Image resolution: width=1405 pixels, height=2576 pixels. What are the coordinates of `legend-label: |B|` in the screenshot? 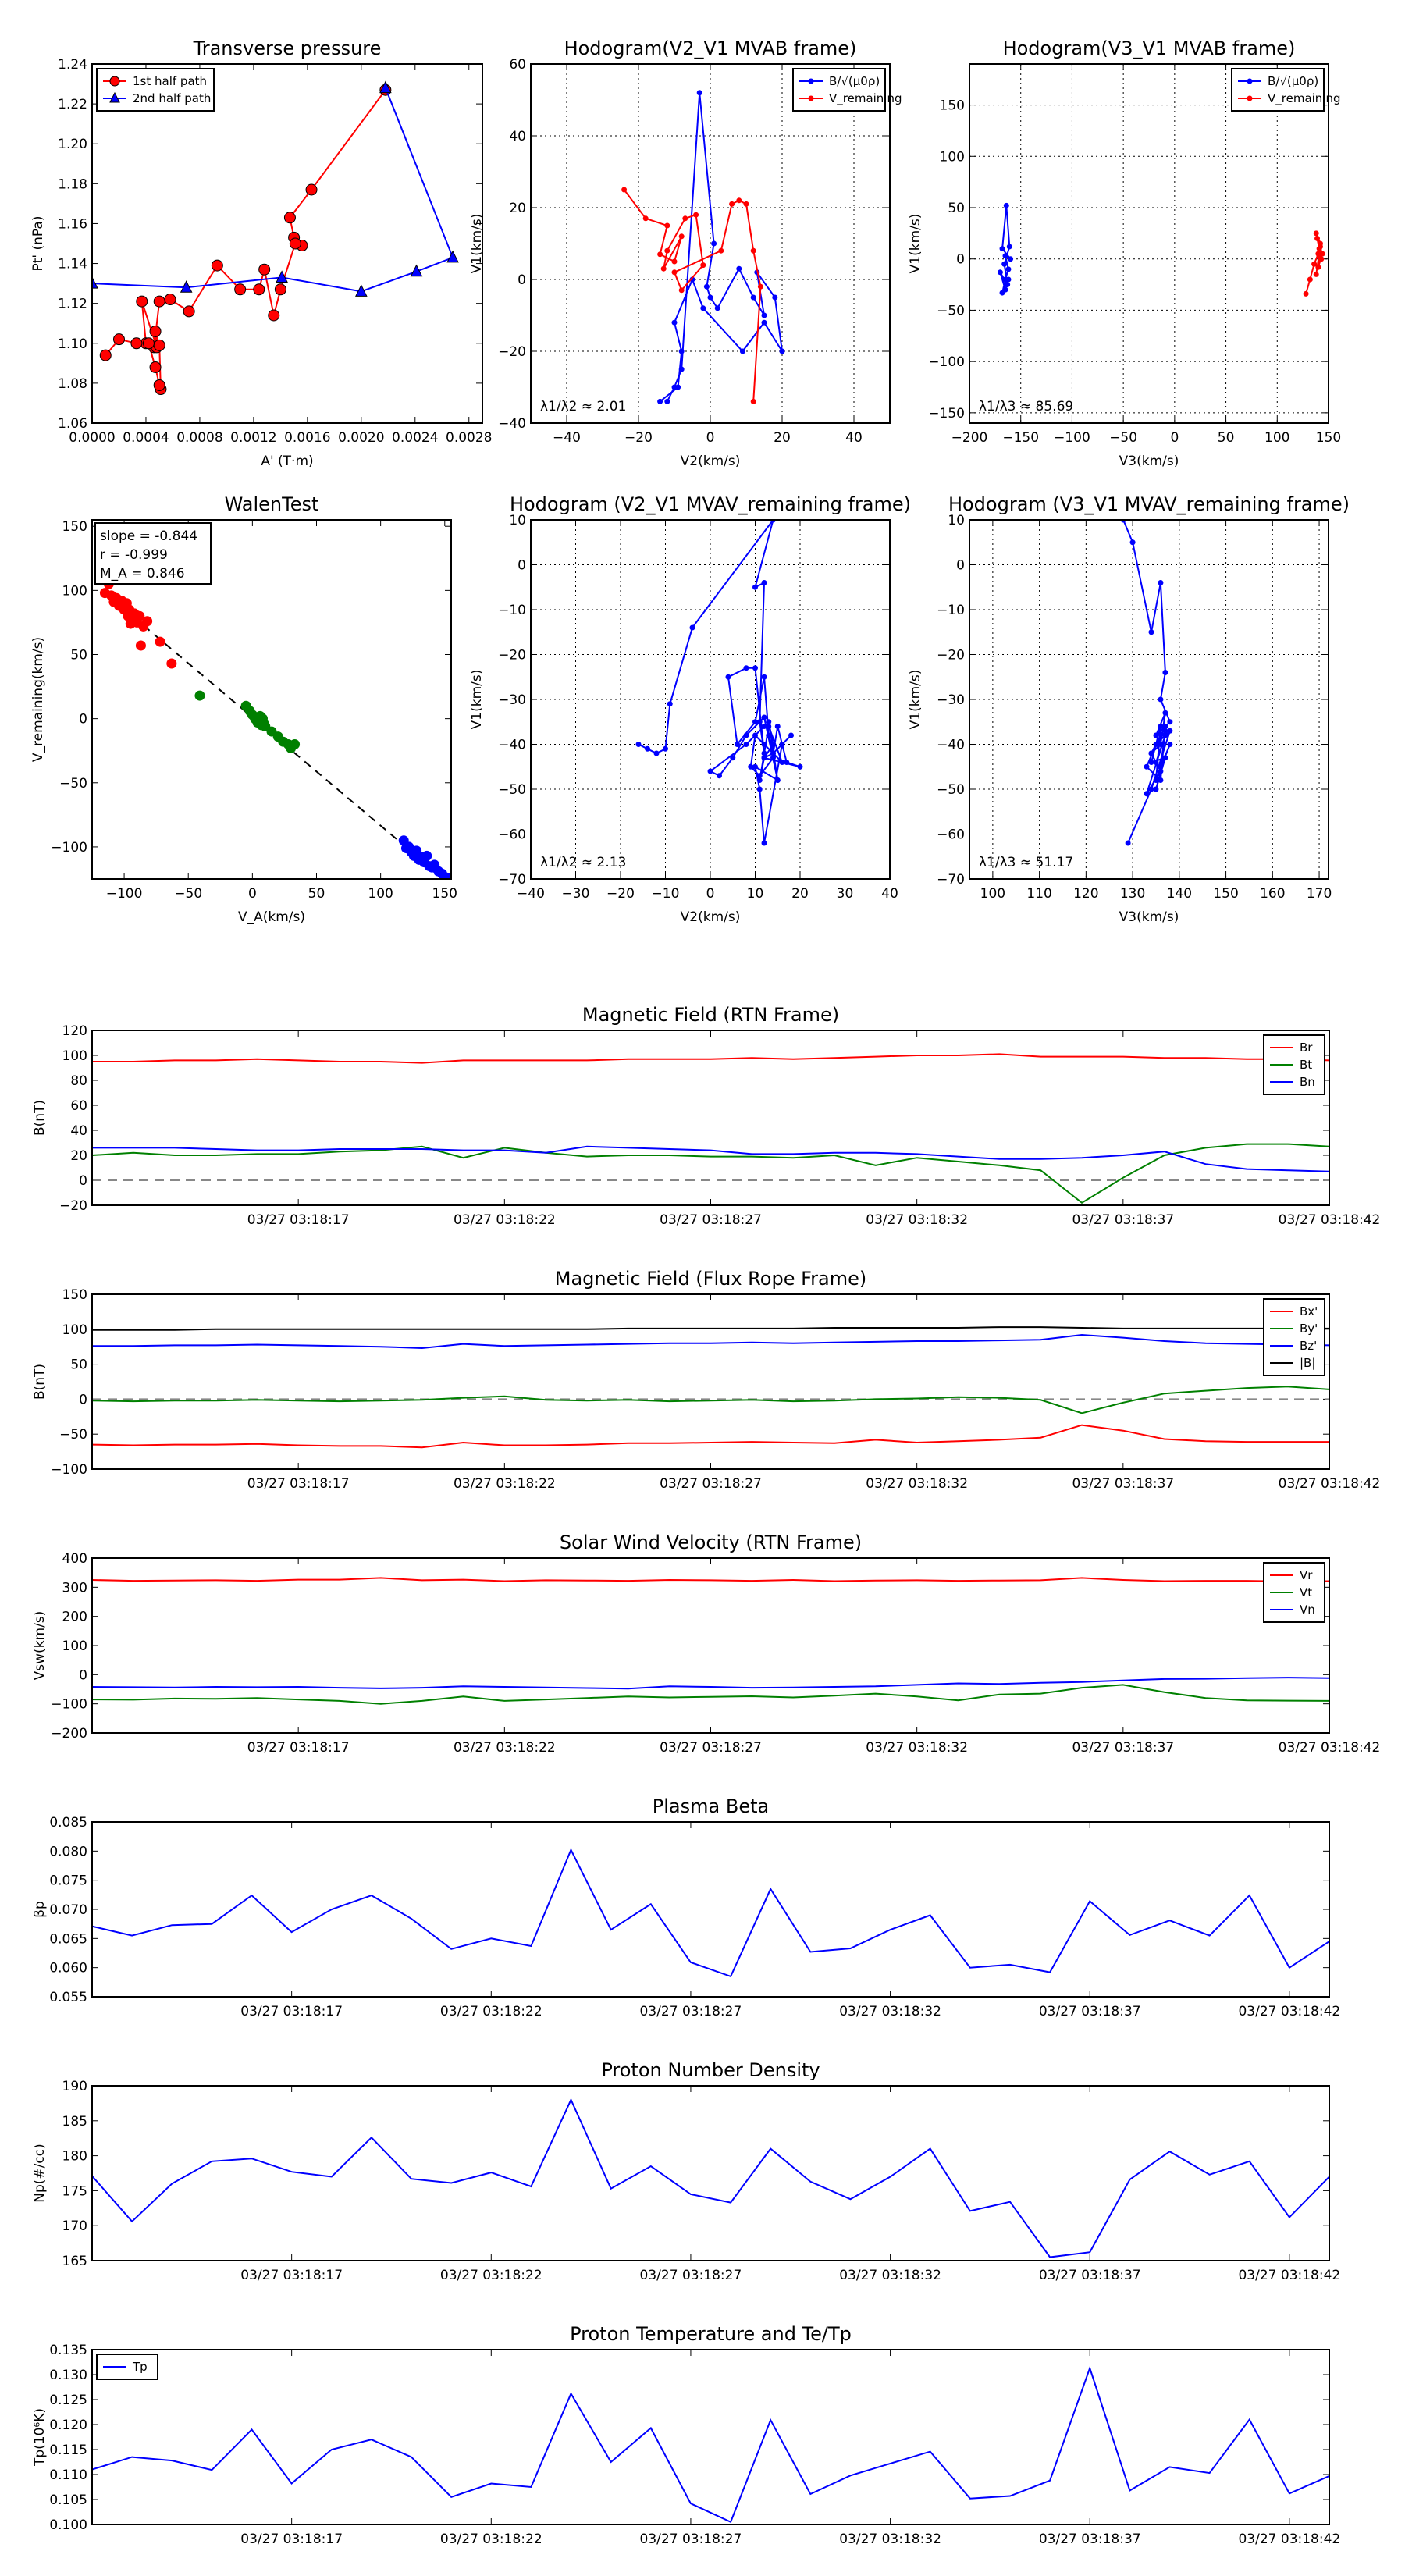 It's located at (1307, 1363).